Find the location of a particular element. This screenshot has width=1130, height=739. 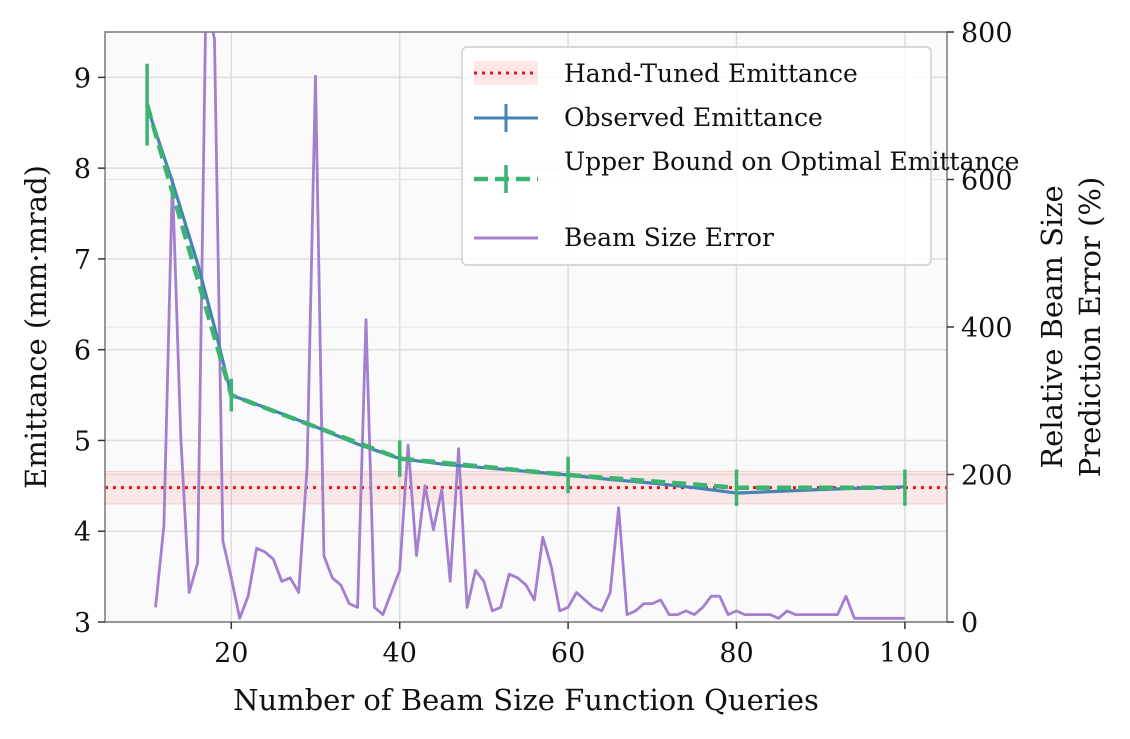

y-tick-label-5: 5 is located at coordinates (82, 441).